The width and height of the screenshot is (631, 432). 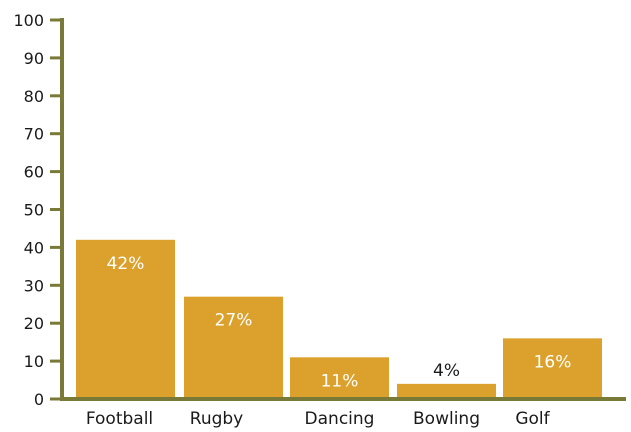 I want to click on category-labels: Football Rugby Dancing Bowling Golf, so click(x=318, y=419).